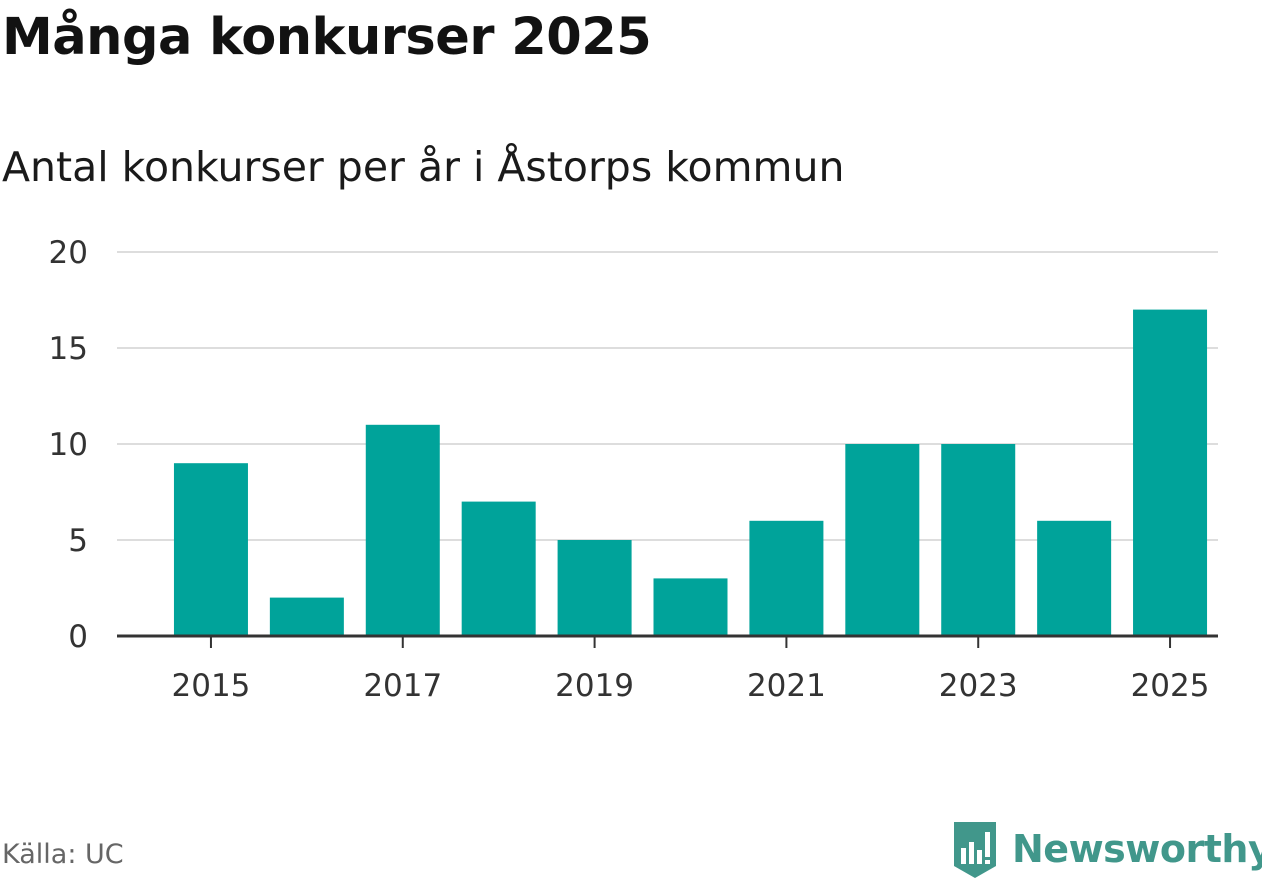  Describe the element at coordinates (1170, 472) in the screenshot. I see `bar-2025` at that location.